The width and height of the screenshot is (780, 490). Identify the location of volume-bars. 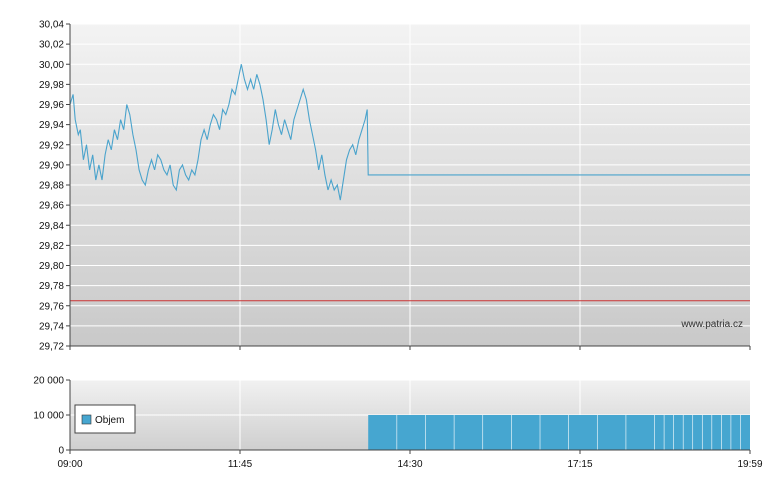
(559, 432).